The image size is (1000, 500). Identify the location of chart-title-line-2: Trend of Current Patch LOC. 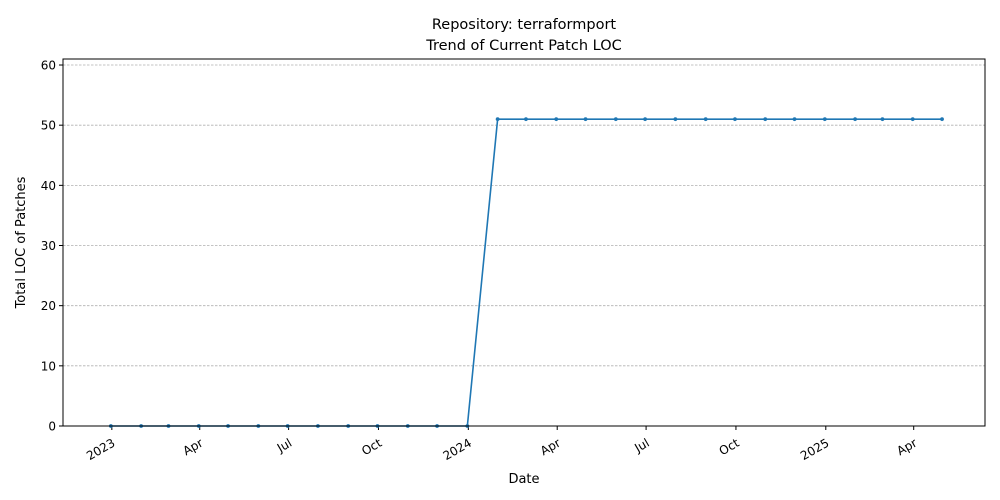
(523, 46).